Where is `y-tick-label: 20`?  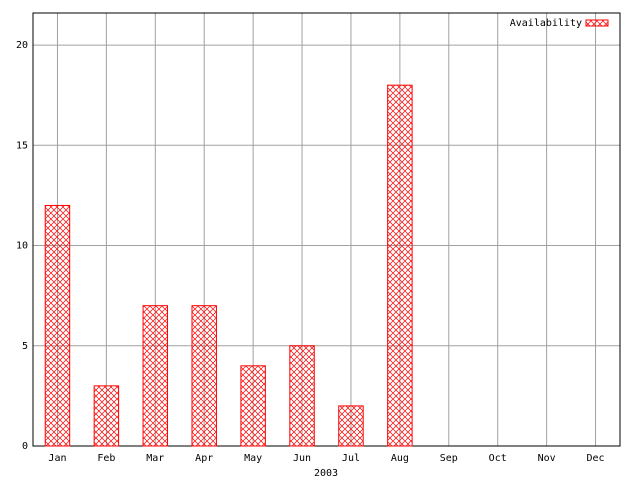
y-tick-label: 20 is located at coordinates (22, 45).